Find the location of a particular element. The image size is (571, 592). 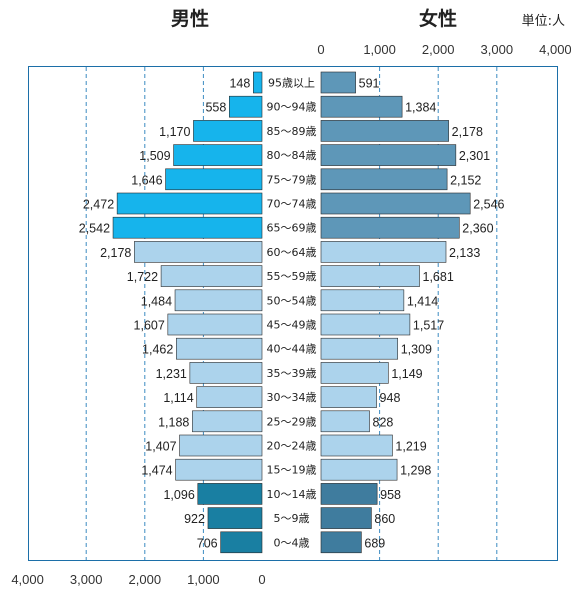

female-value-label: 2,178 is located at coordinates (467, 132).